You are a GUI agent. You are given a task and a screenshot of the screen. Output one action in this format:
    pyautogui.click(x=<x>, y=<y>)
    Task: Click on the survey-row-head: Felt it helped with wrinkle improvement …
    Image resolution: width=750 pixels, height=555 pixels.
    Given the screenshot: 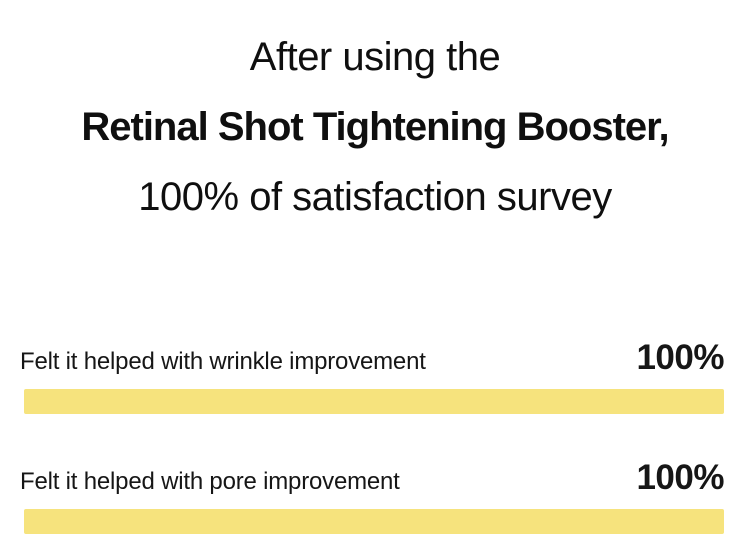 What is the action you would take?
    pyautogui.click(x=372, y=358)
    